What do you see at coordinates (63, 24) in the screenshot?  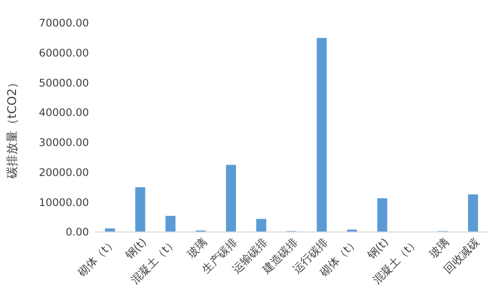 I see `y-tick-label: 70000.00` at bounding box center [63, 24].